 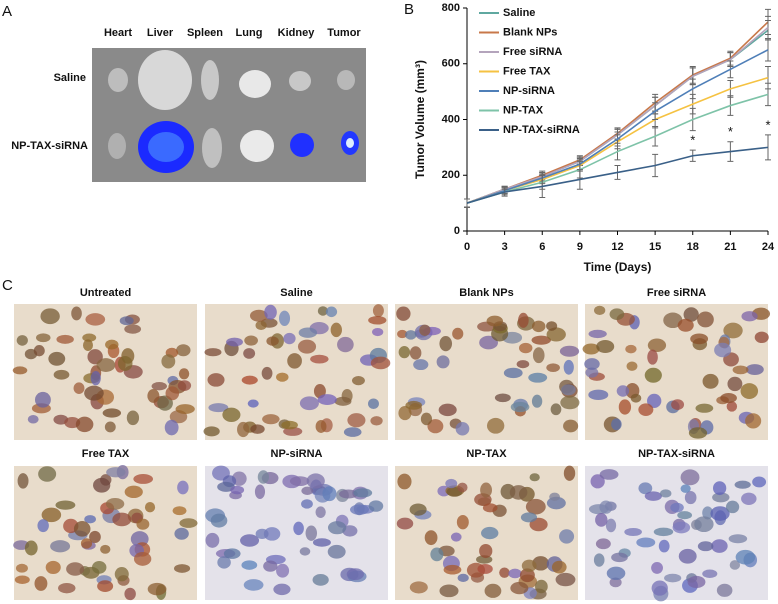 I want to click on panel-label: C, so click(x=7, y=285).